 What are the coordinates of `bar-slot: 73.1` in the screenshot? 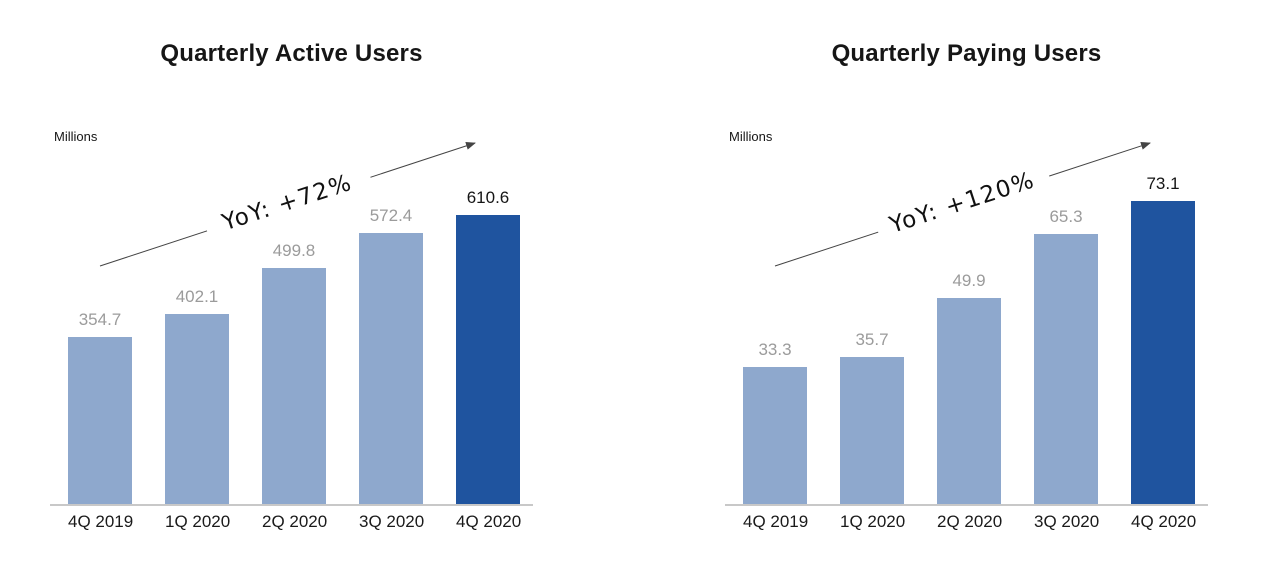 It's located at (1163, 339).